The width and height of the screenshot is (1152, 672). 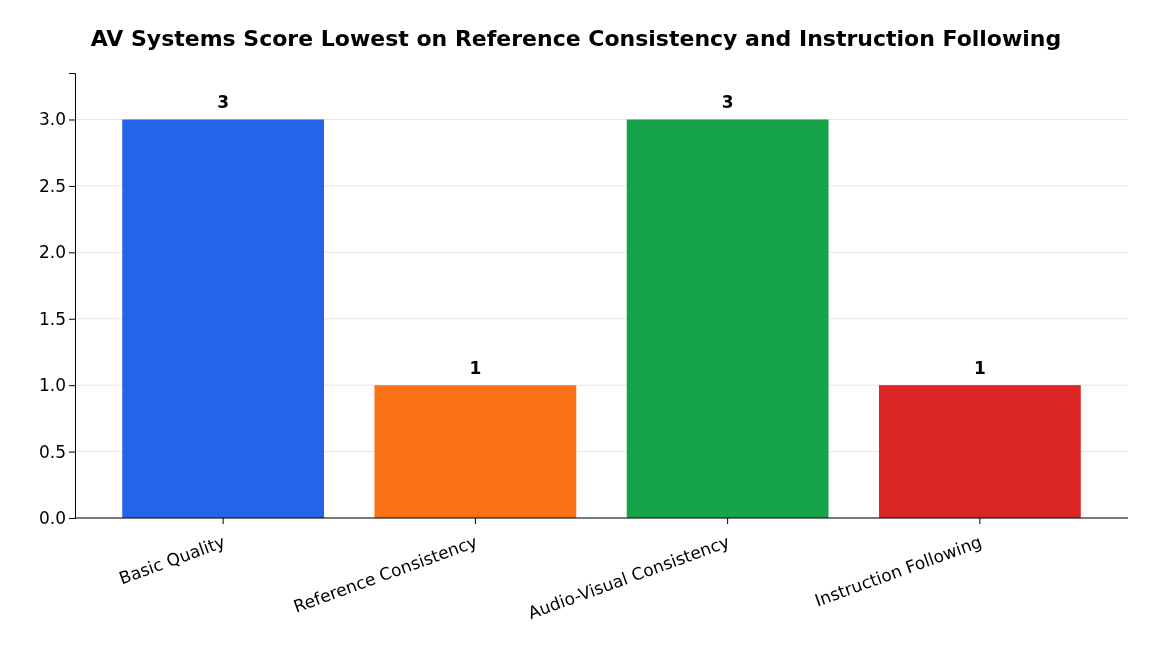 I want to click on y-tick-label: 2.0, so click(x=52, y=252).